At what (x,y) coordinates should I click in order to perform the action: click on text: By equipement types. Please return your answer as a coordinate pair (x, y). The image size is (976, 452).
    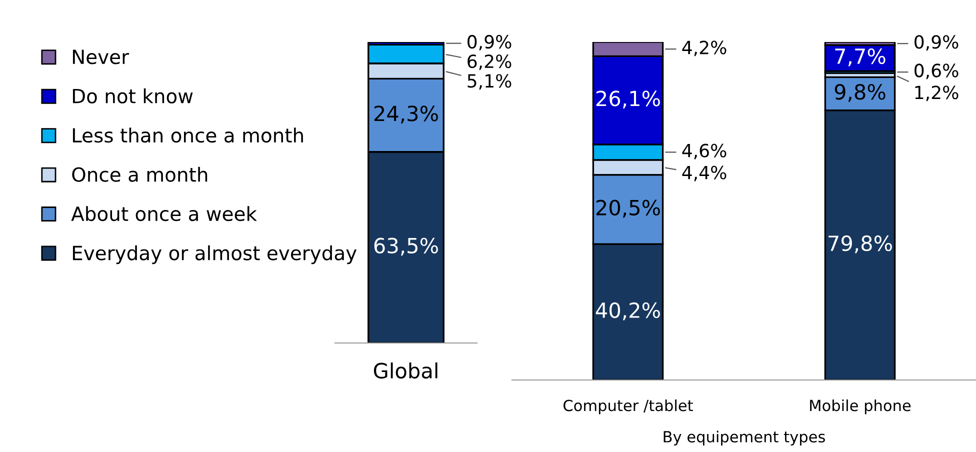
    Looking at the image, I should click on (744, 438).